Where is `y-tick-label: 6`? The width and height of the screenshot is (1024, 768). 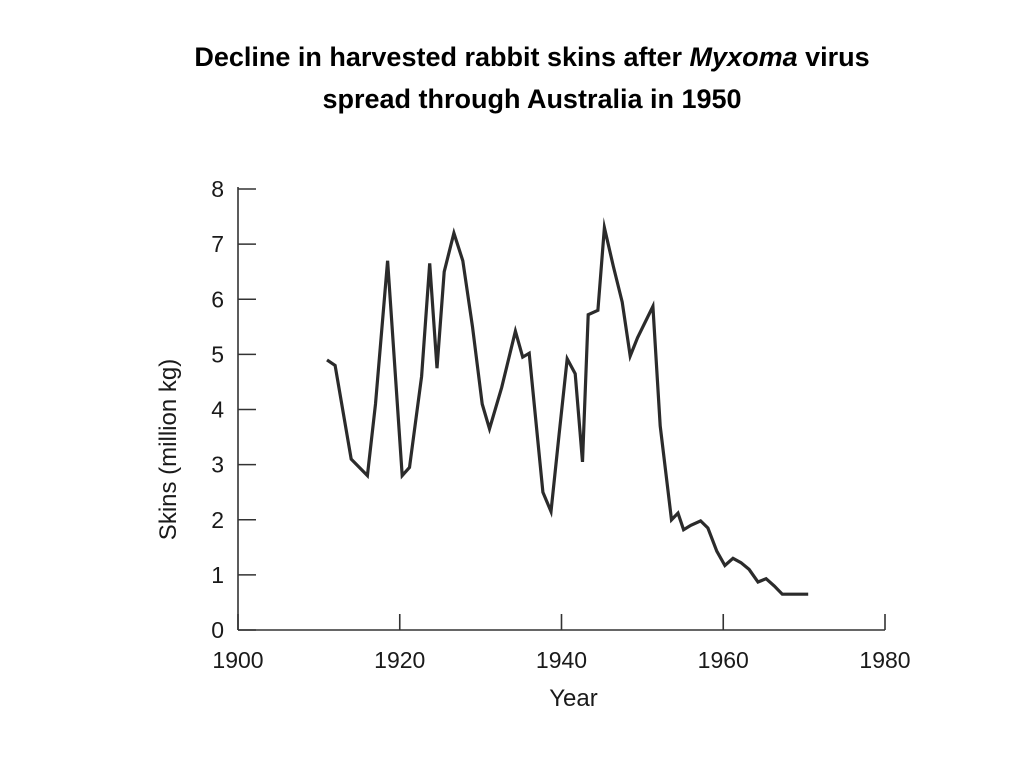 y-tick-label: 6 is located at coordinates (217, 299).